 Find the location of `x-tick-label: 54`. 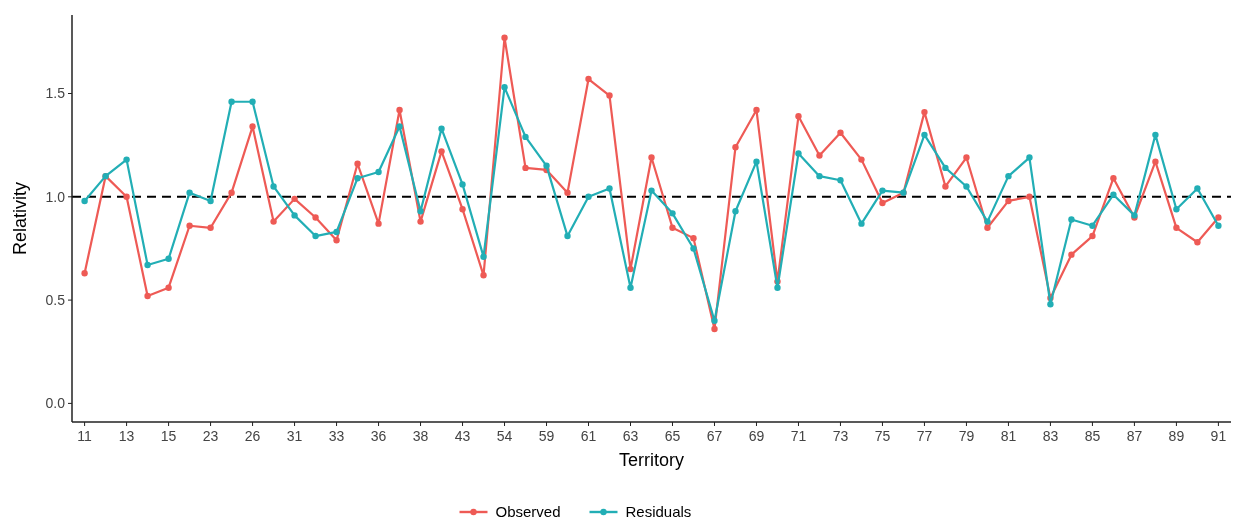

x-tick-label: 54 is located at coordinates (504, 436).